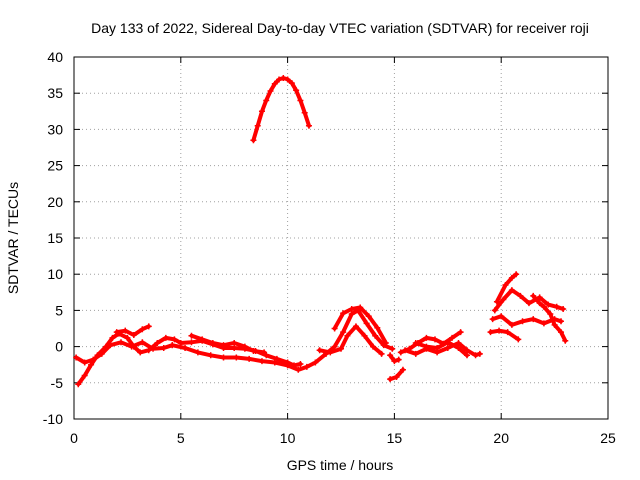  I want to click on y-tick-label: 0, so click(59, 347).